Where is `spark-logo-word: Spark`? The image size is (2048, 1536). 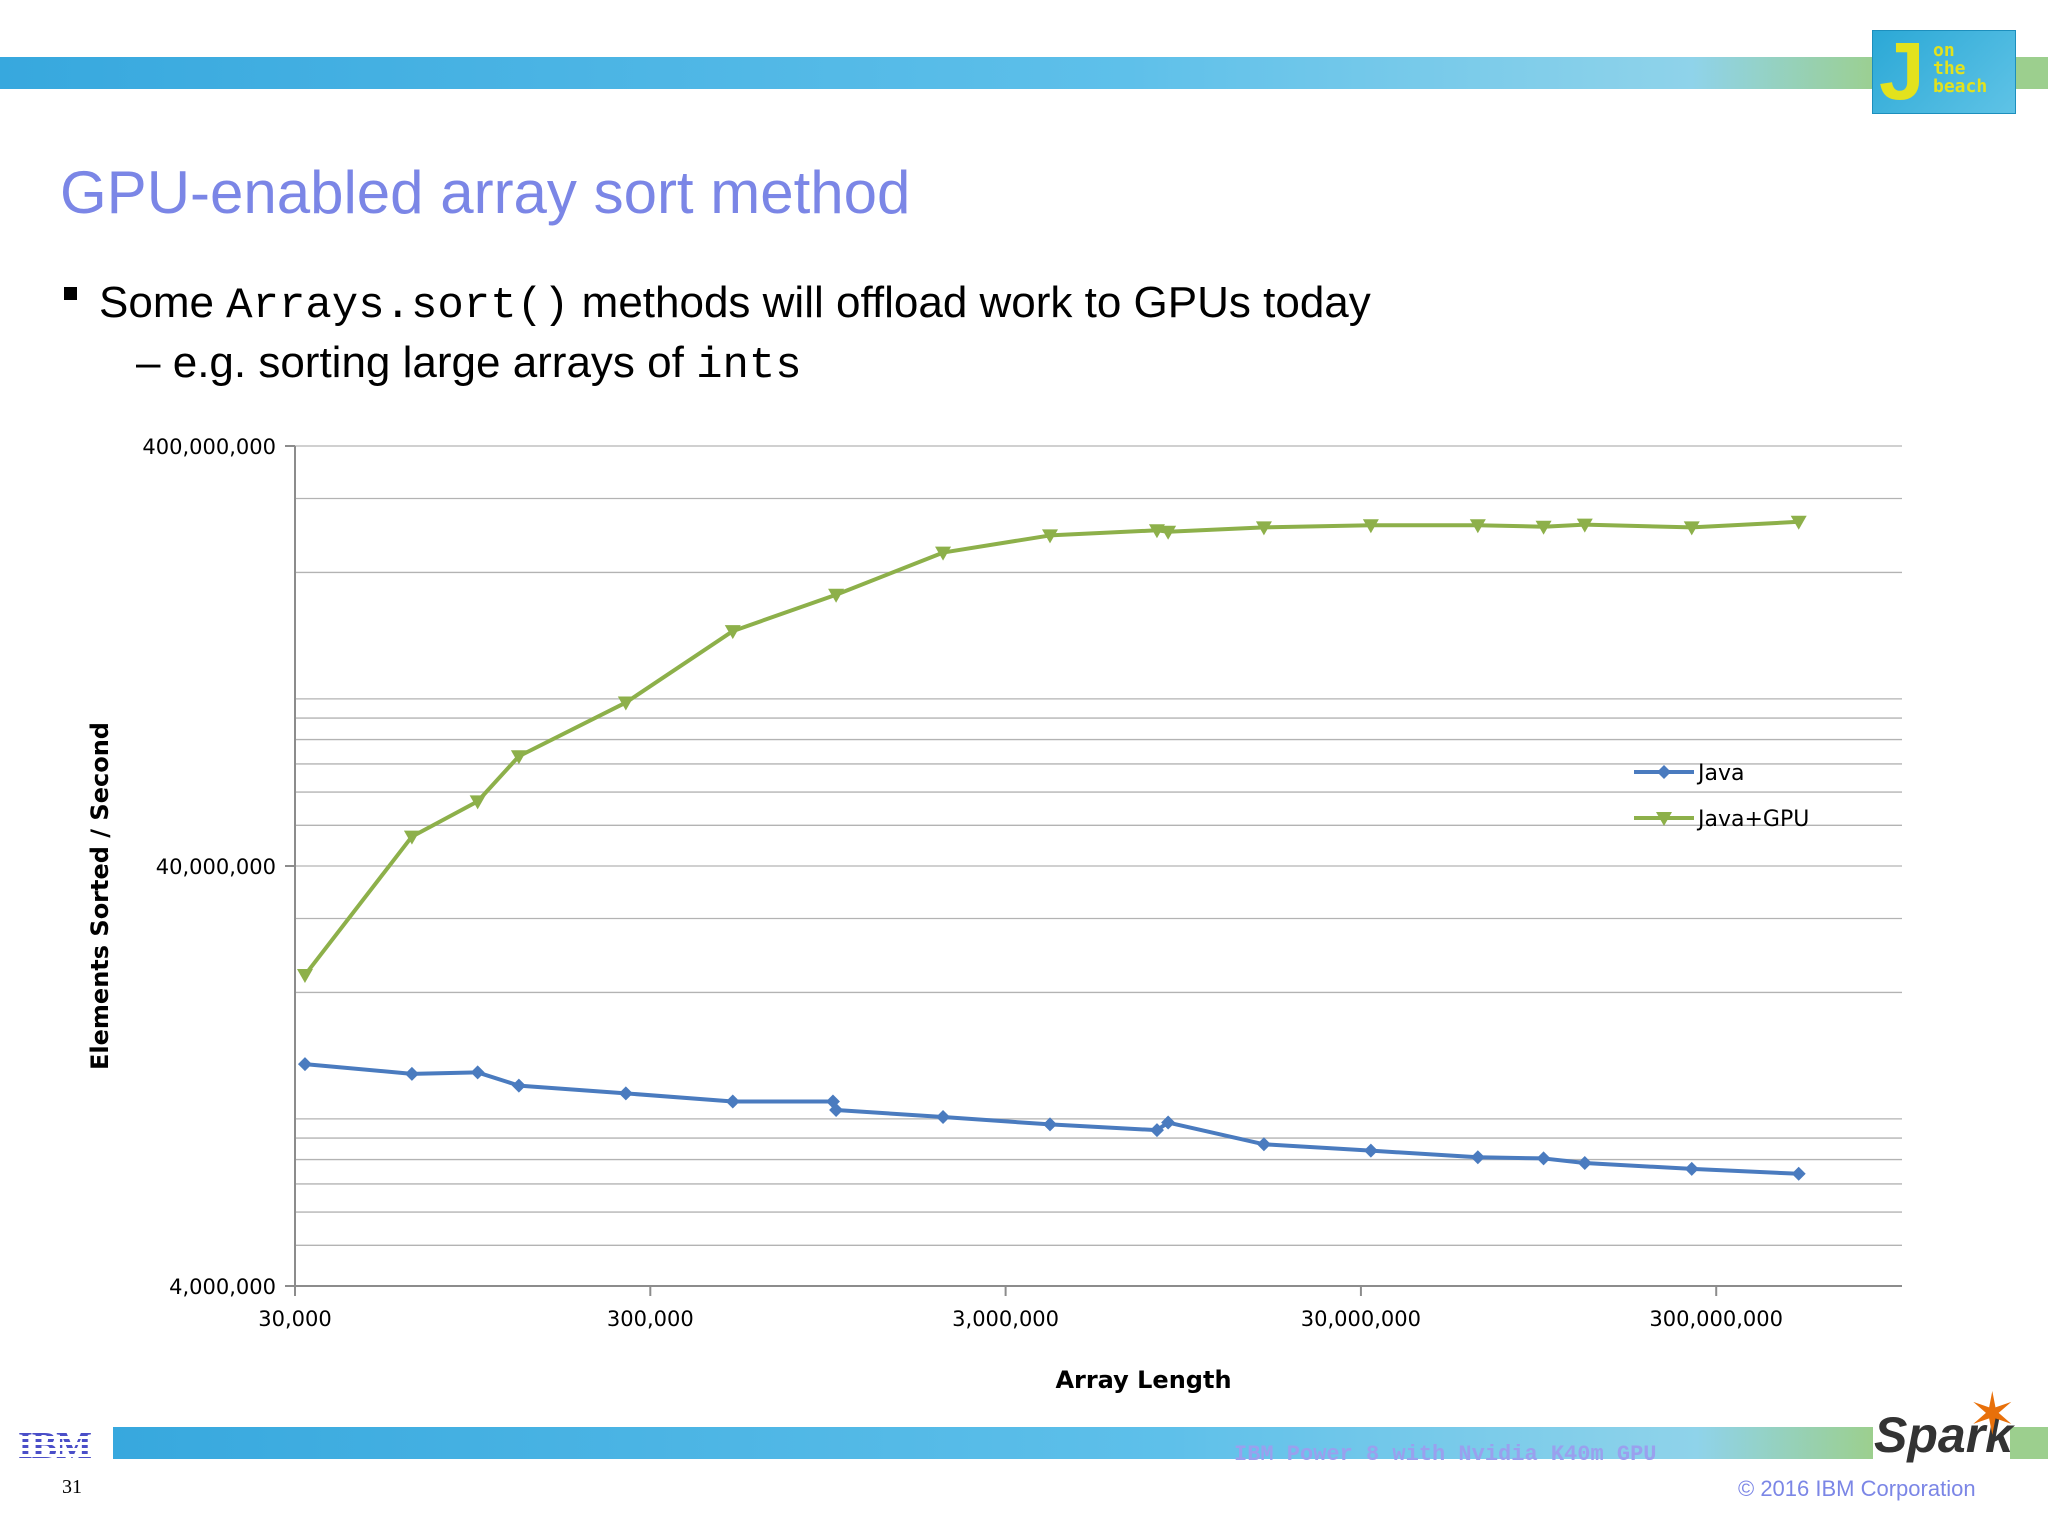
spark-logo-word: Spark is located at coordinates (1943, 1435).